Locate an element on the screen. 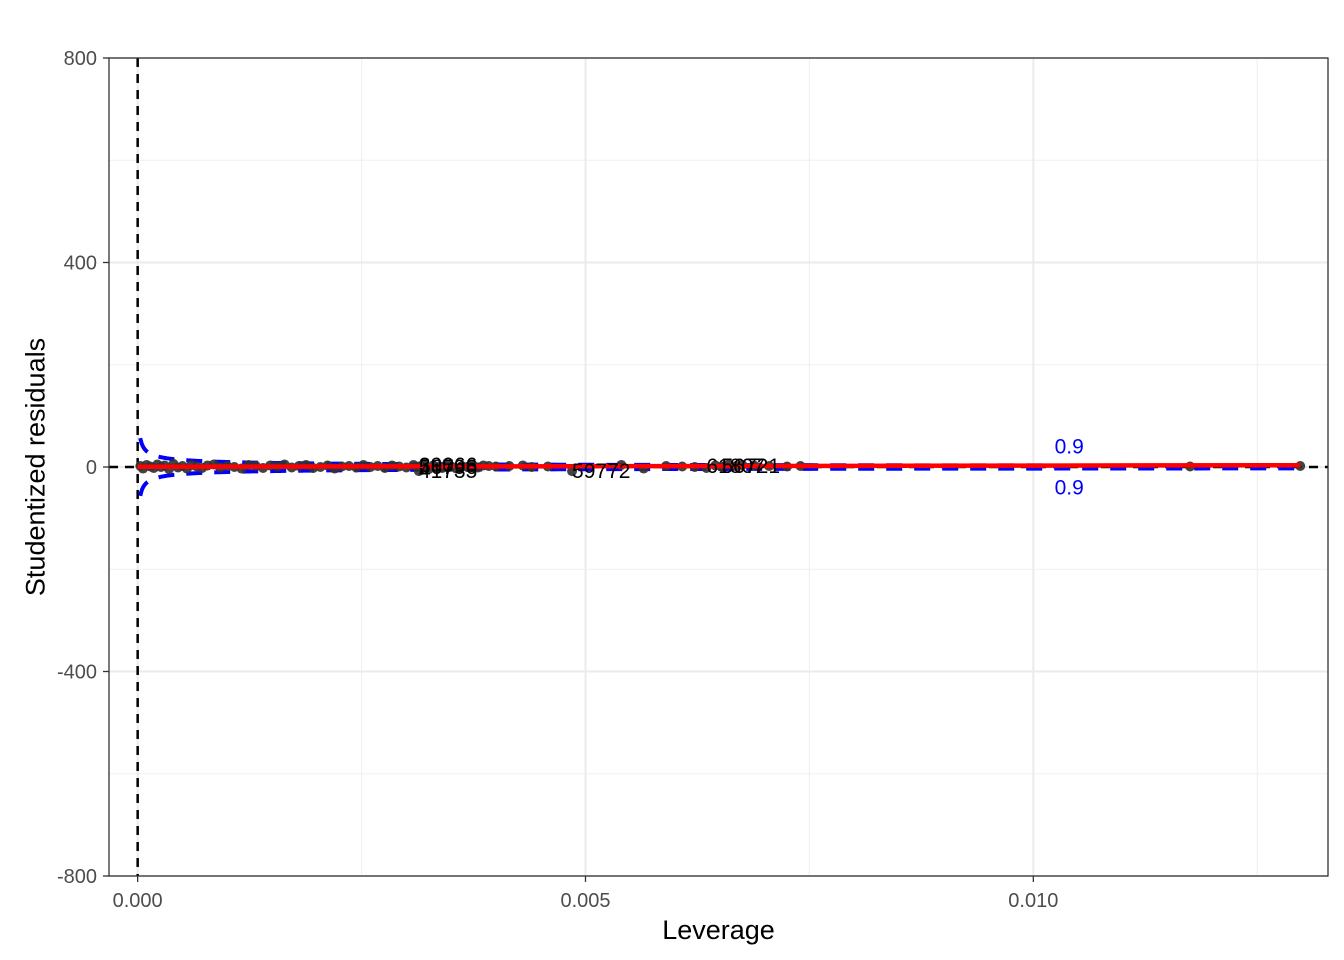  point-label: 61807 is located at coordinates (735, 466).